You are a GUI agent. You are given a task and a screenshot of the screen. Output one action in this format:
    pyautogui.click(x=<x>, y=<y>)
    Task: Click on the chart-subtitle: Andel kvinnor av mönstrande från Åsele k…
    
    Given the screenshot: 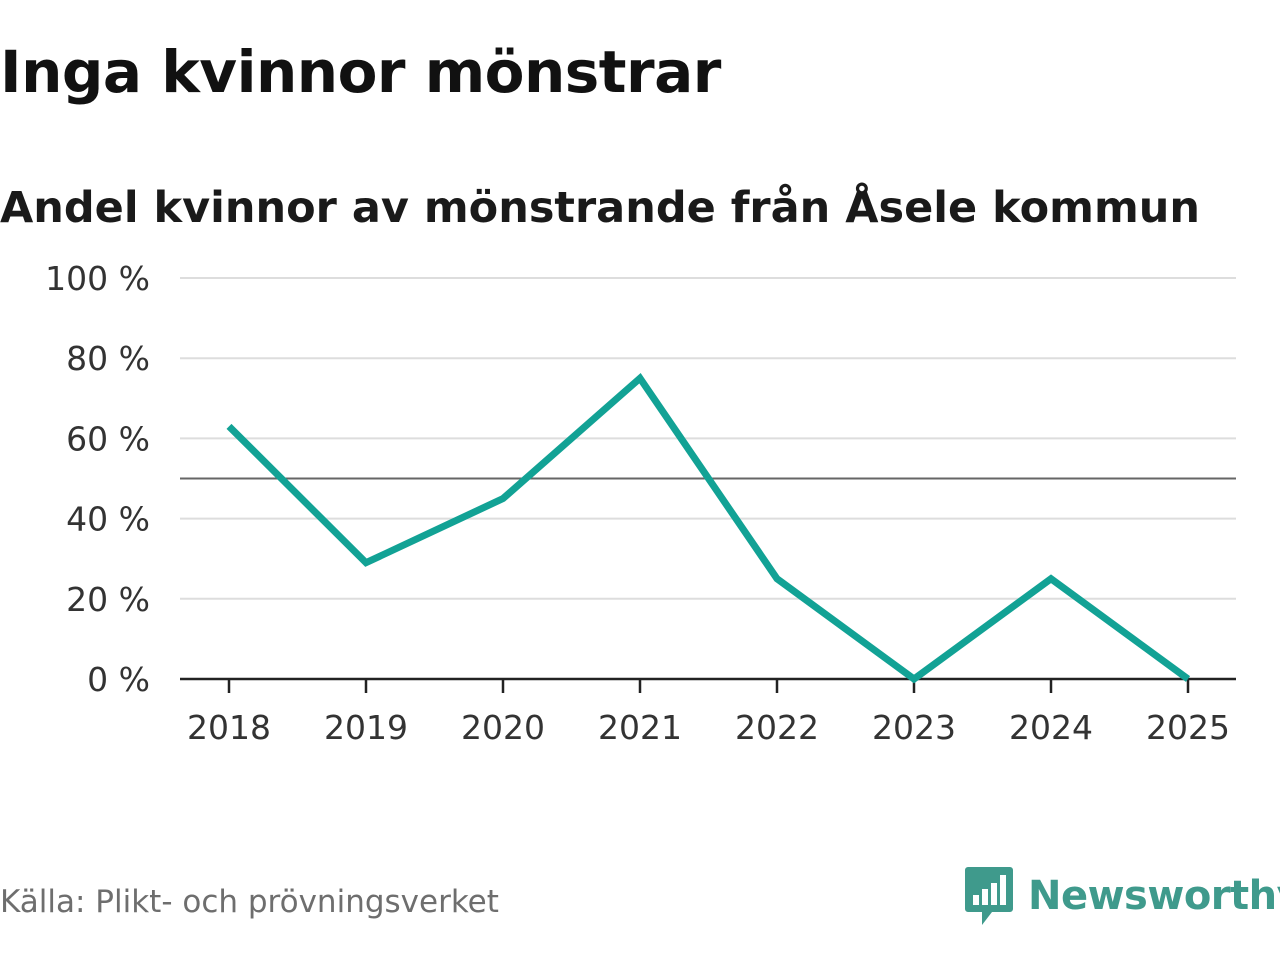 What is the action you would take?
    pyautogui.click(x=600, y=208)
    